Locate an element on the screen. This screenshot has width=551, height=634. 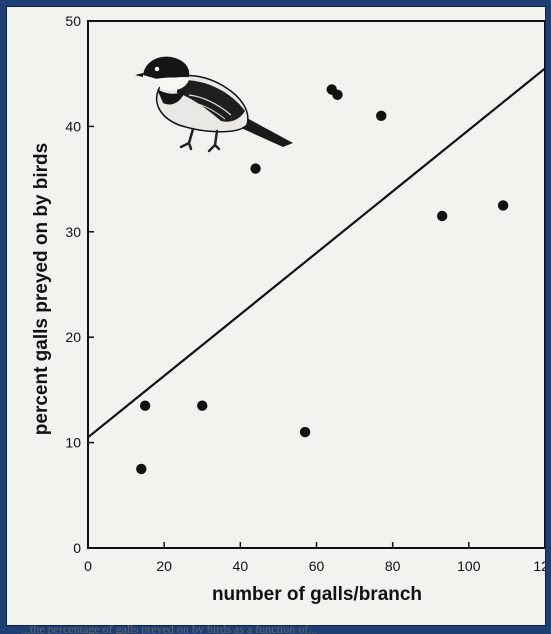
y-tick-label: 20 is located at coordinates (73, 337).